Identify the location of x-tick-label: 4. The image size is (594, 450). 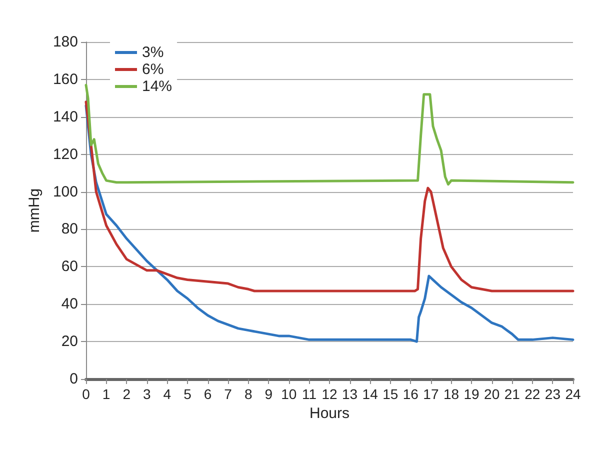
(167, 394).